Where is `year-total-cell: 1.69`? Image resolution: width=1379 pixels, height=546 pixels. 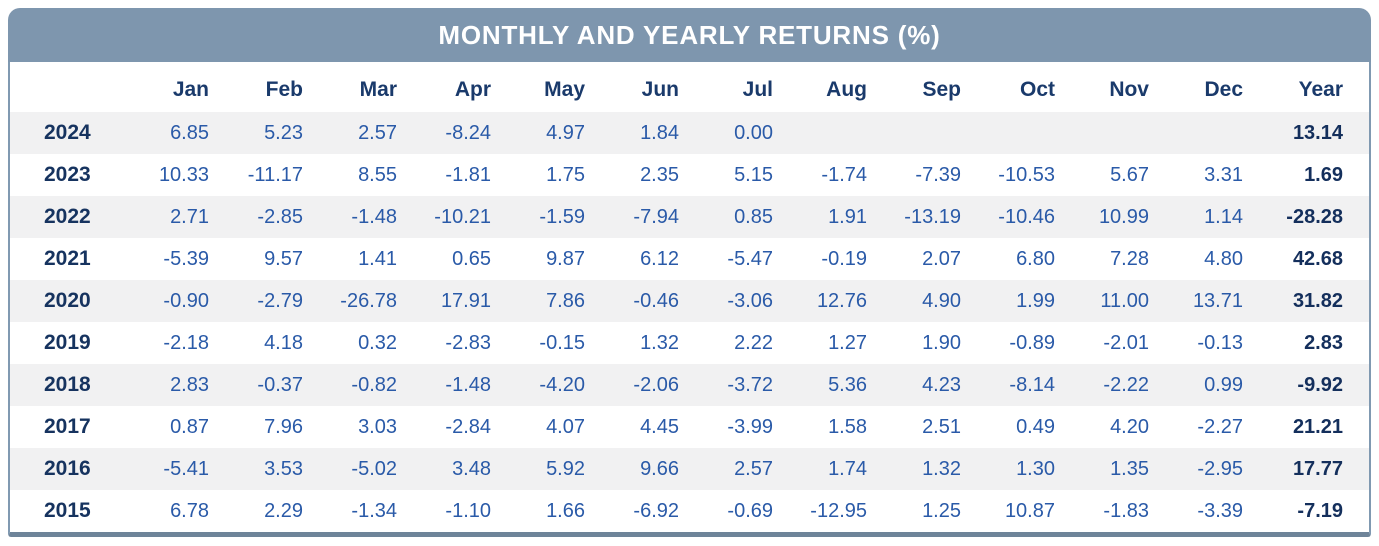 year-total-cell: 1.69 is located at coordinates (1323, 174).